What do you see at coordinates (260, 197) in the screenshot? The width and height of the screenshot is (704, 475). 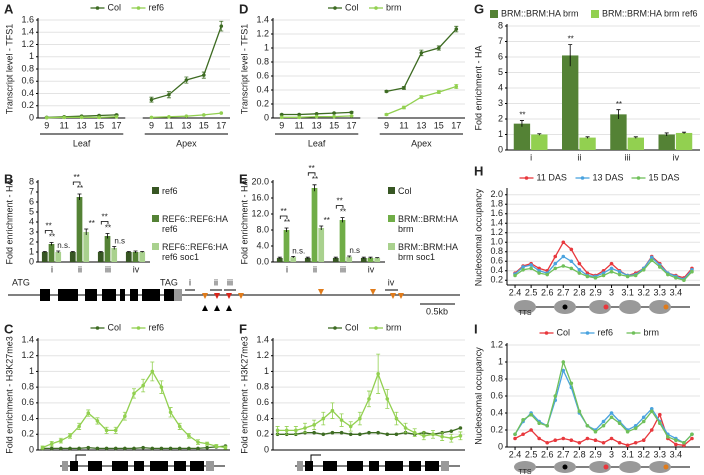 I see `y-tick-label: 16.0` at bounding box center [260, 197].